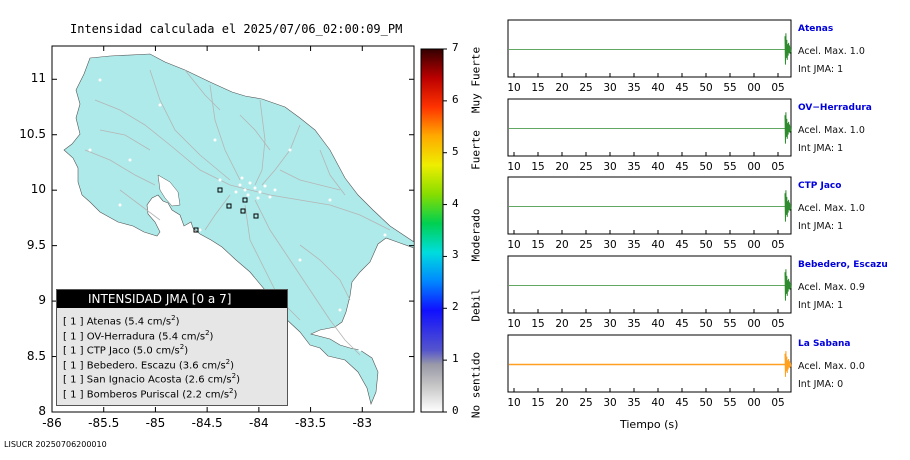 The image size is (910, 460). I want to click on legend-station-name: Atenas, so click(104, 322).